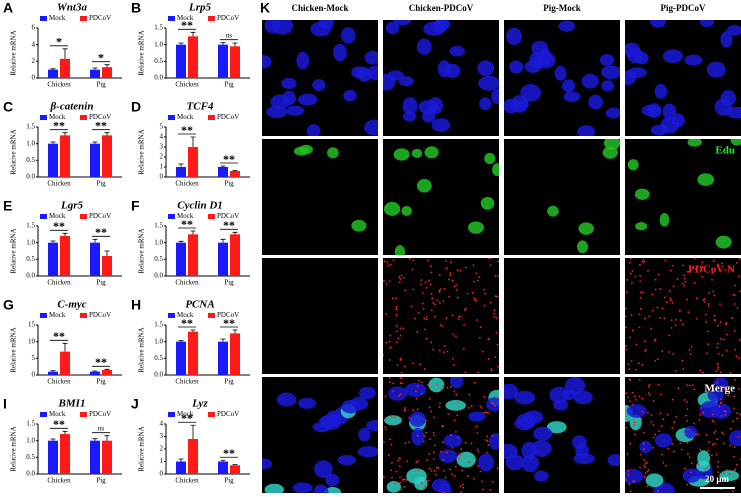 Image resolution: width=741 pixels, height=497 pixels. Describe the element at coordinates (65, 363) in the screenshot. I see `bar` at that location.